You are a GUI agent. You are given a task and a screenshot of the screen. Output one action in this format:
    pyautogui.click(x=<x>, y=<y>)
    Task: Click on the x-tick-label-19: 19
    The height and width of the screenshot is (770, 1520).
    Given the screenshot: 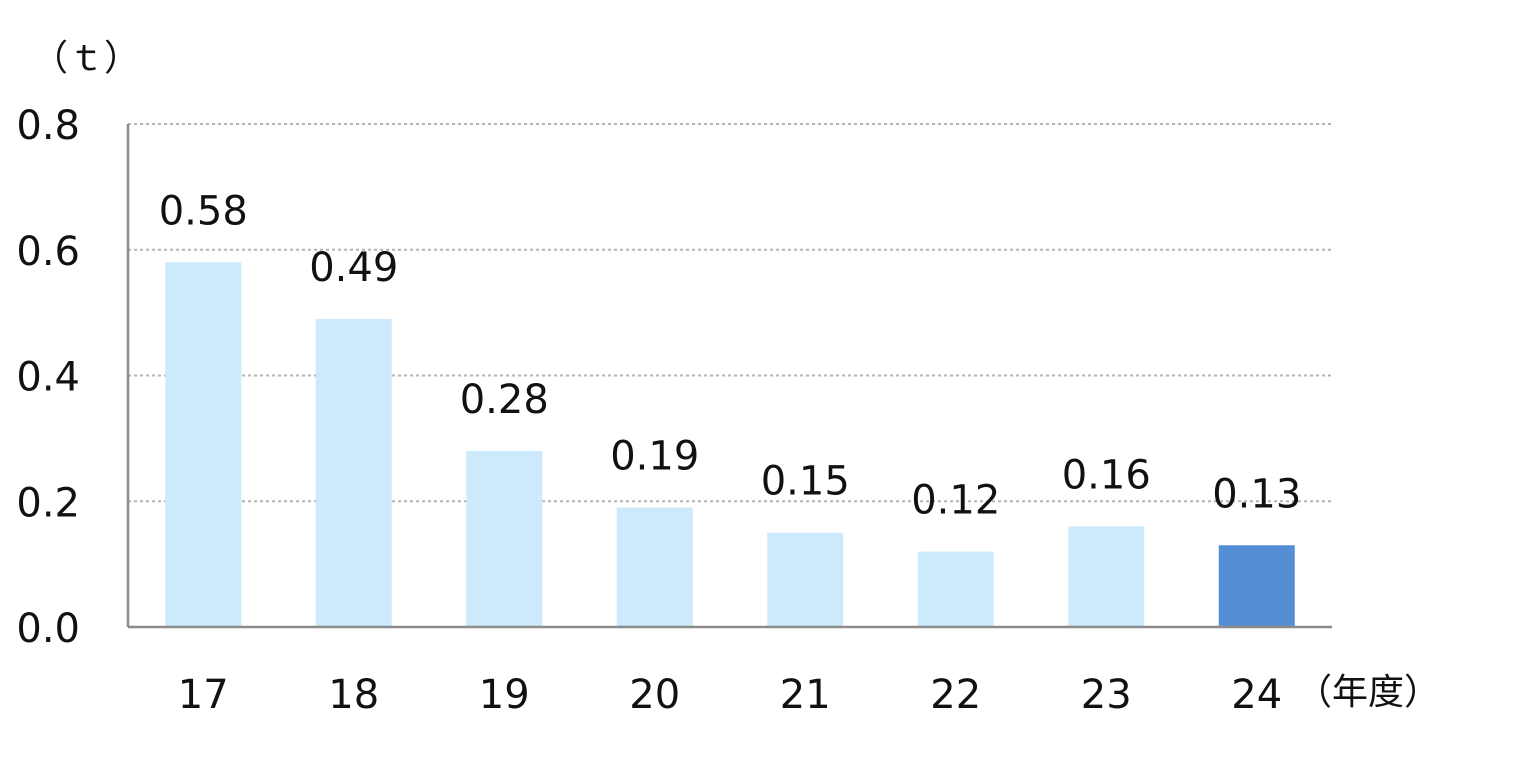 What is the action you would take?
    pyautogui.click(x=504, y=695)
    